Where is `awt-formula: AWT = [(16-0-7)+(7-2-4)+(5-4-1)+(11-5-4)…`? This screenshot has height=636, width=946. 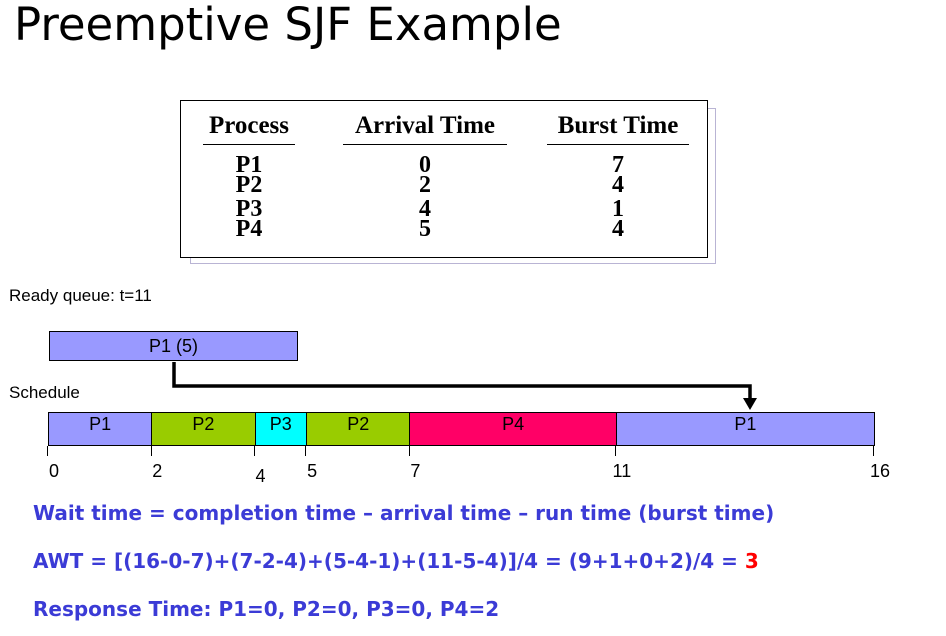
awt-formula: AWT = [(16-0-7)+(7-2-4)+(5-4-1)+(11-5-4)… is located at coordinates (396, 561).